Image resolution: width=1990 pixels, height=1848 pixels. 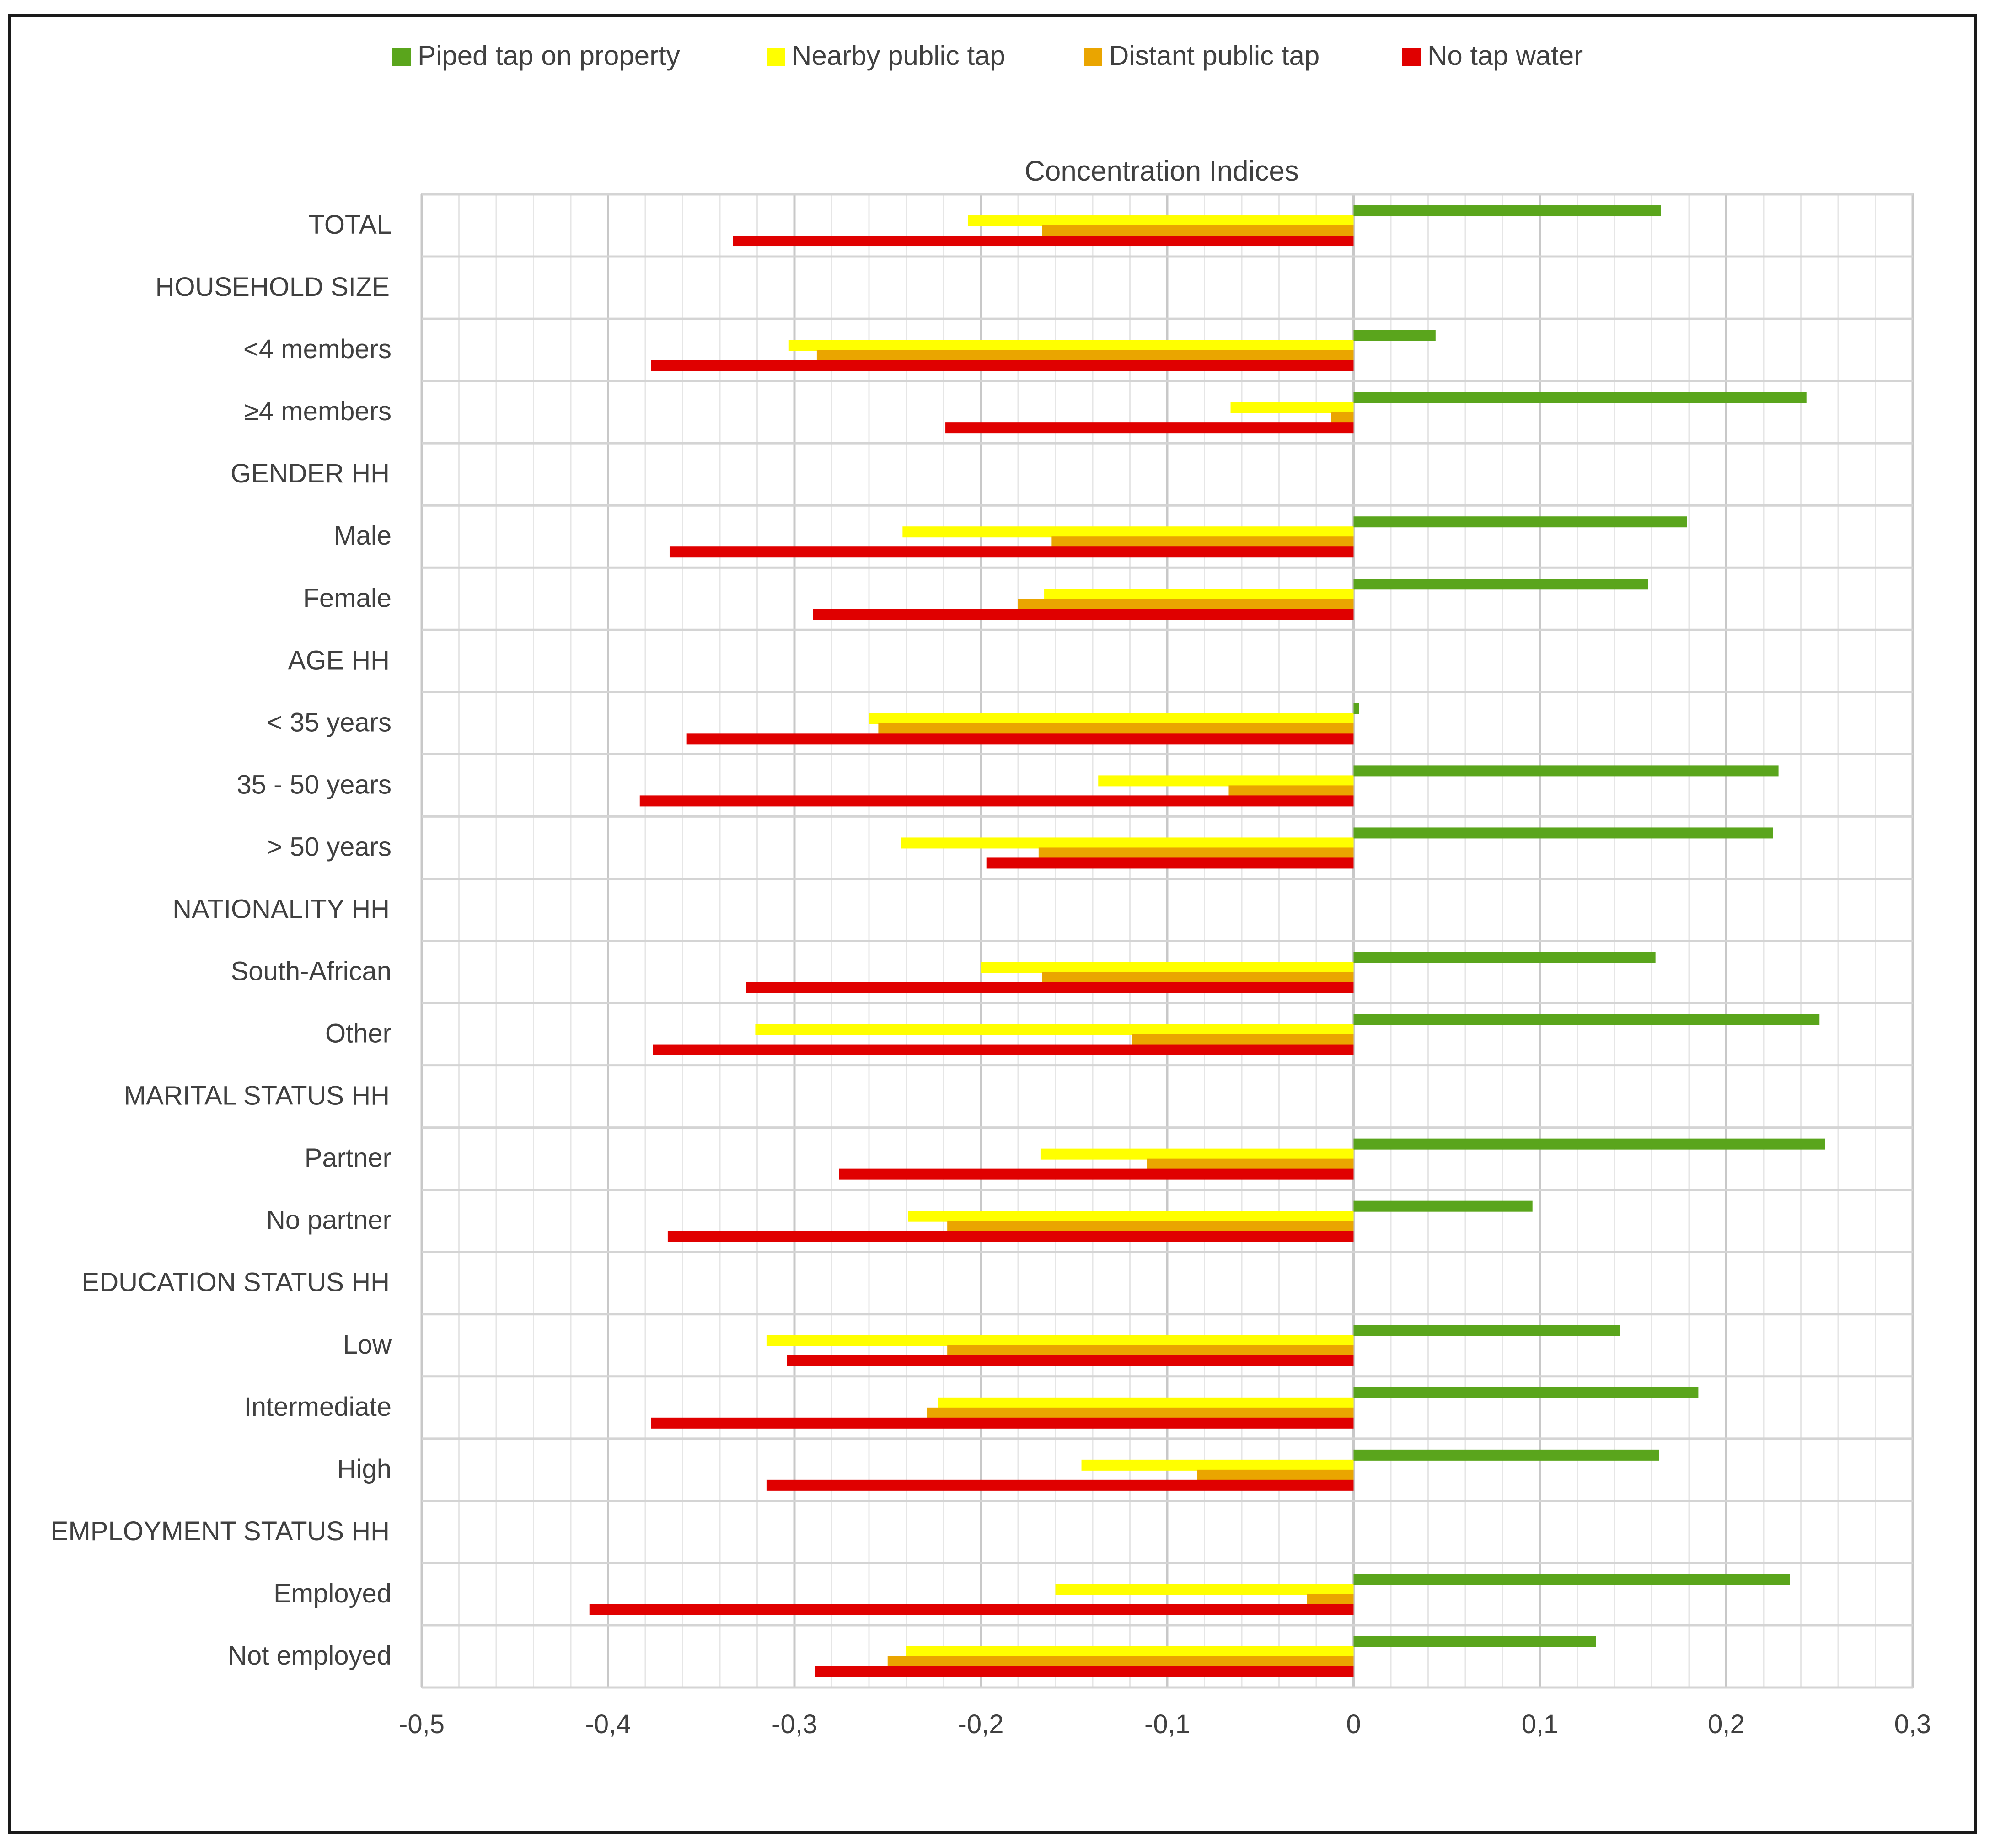 What do you see at coordinates (899, 56) in the screenshot?
I see `legend-label-1: Nearby public tap` at bounding box center [899, 56].